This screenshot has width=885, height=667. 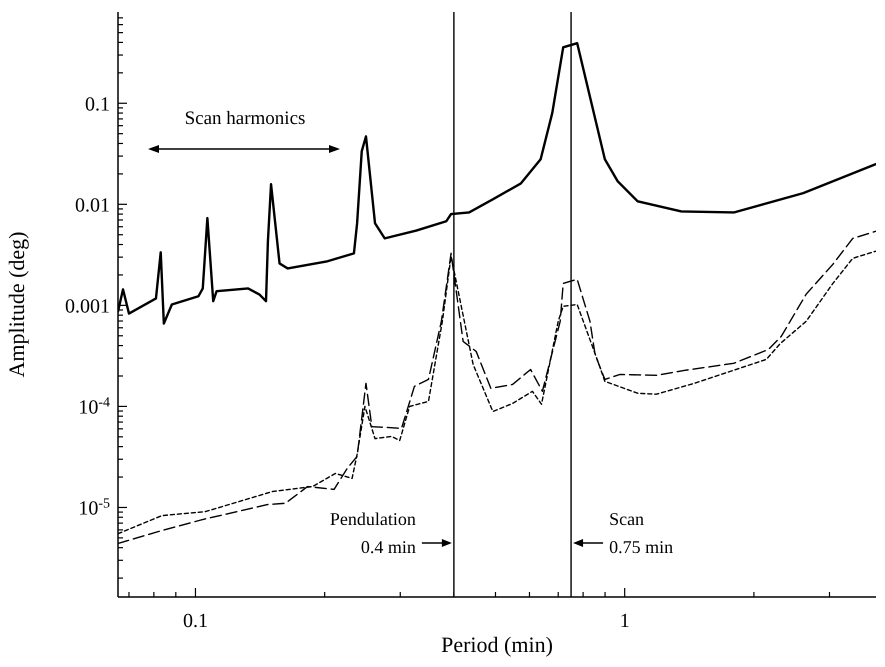 What do you see at coordinates (497, 644) in the screenshot?
I see `x-axis-title: Period (min)` at bounding box center [497, 644].